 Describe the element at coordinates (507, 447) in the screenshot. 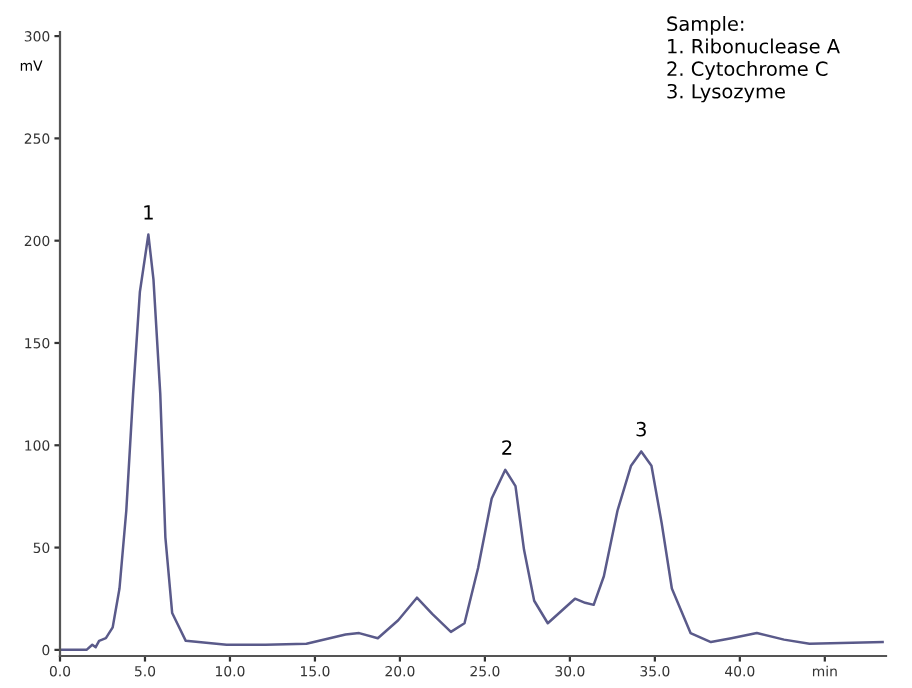

I see `annotation: 2` at that location.